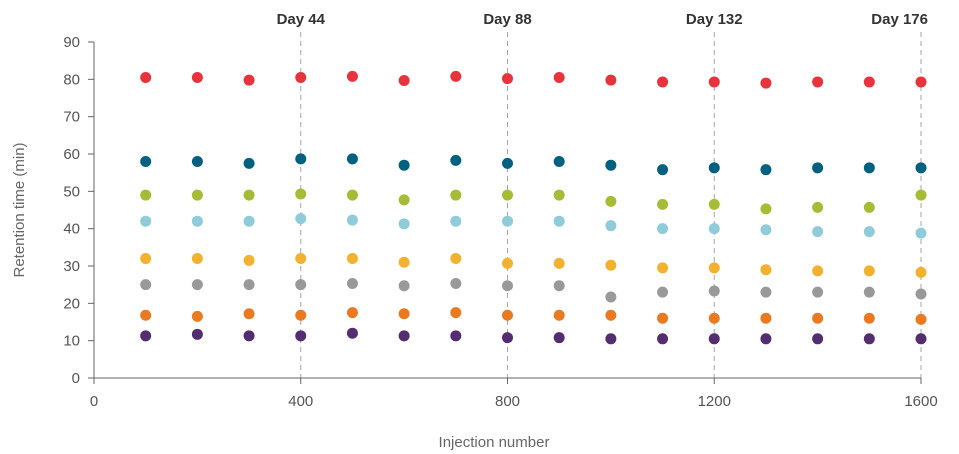 The height and width of the screenshot is (454, 959). What do you see at coordinates (507, 19) in the screenshot?
I see `day-marker-label: Day 88` at bounding box center [507, 19].